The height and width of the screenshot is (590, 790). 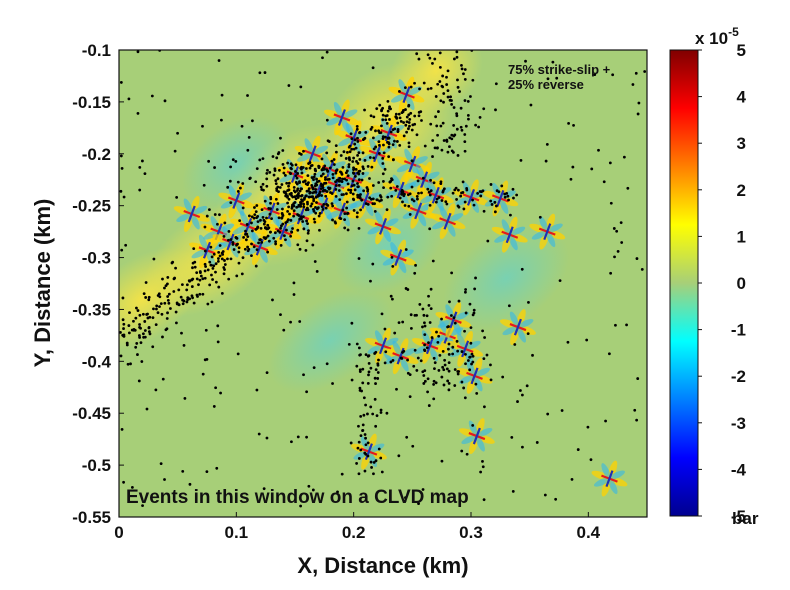 I want to click on colorbar-tick-label: -3, so click(x=738, y=423).